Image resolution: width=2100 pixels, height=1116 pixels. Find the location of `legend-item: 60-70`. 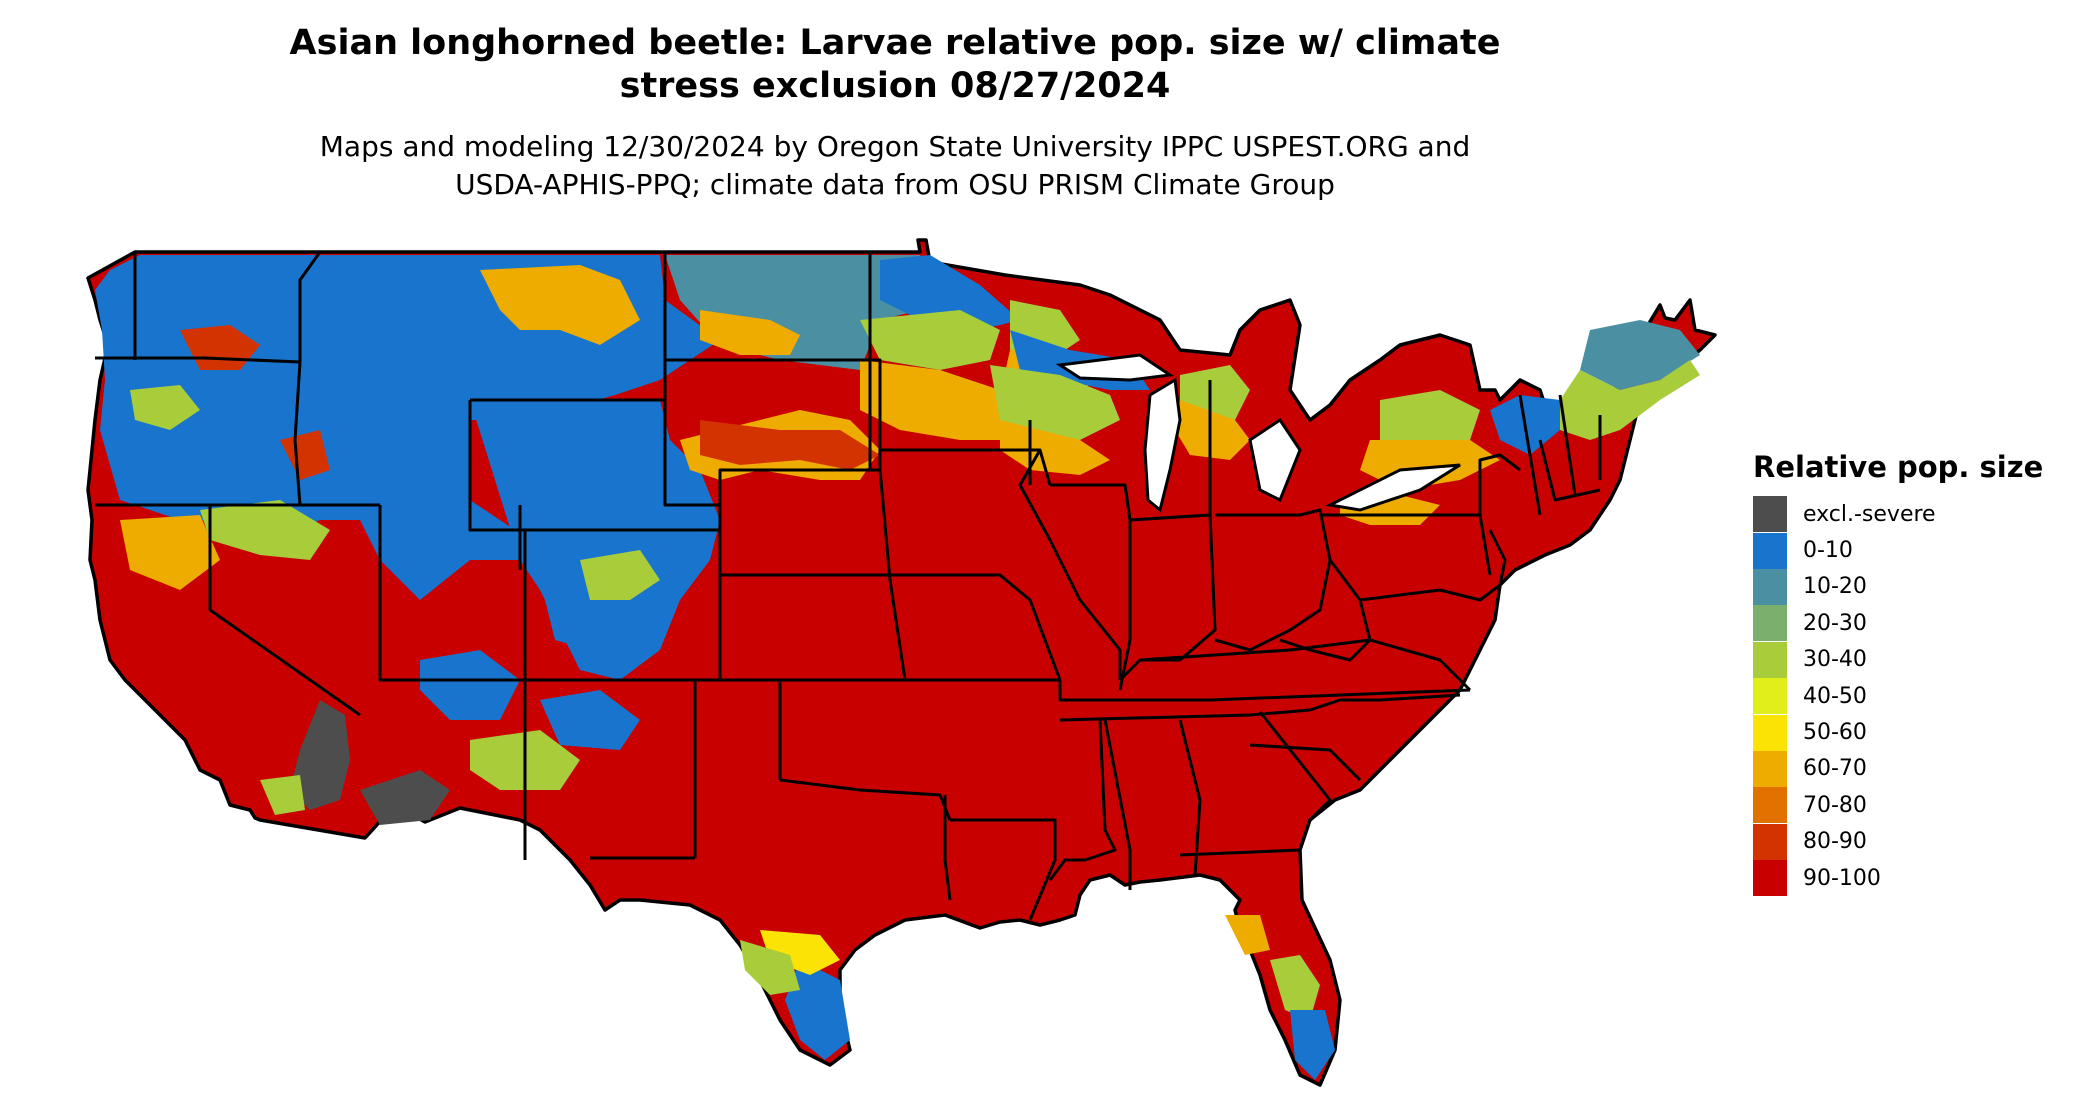

legend-item: 60-70 is located at coordinates (1898, 768).